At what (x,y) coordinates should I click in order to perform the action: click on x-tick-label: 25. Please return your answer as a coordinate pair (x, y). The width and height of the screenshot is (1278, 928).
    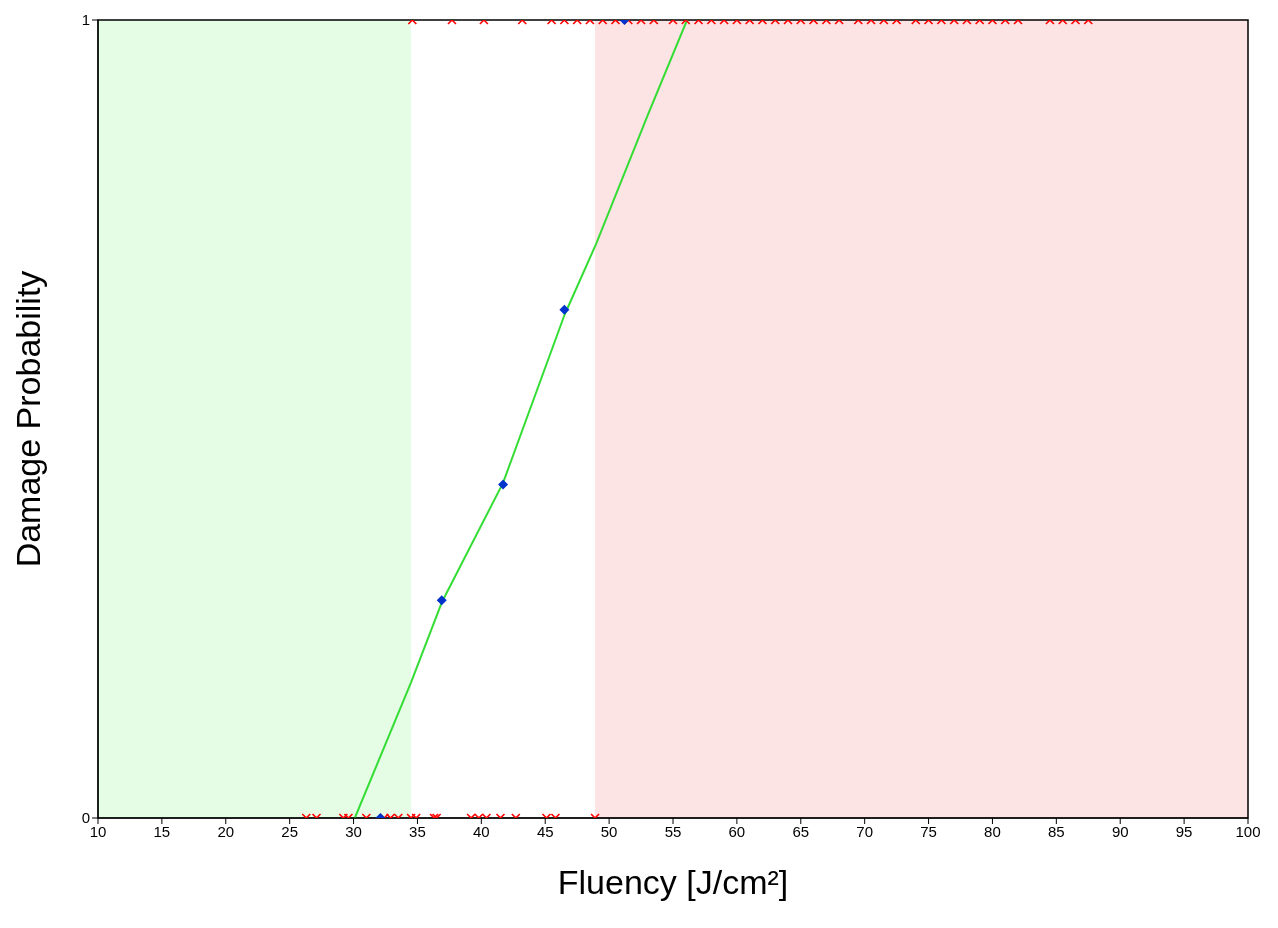
    Looking at the image, I should click on (290, 831).